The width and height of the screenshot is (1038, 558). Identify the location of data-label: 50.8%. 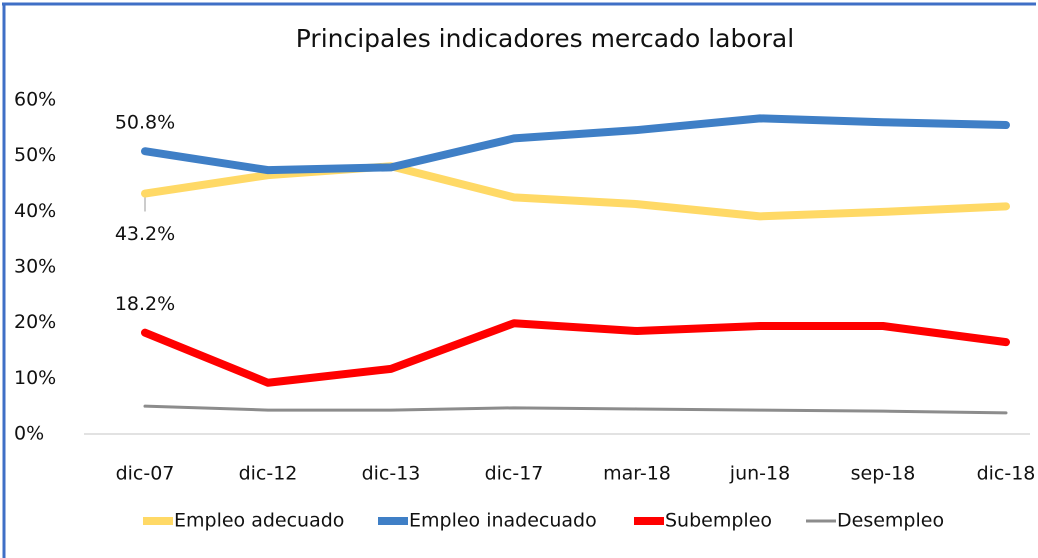
(145, 123).